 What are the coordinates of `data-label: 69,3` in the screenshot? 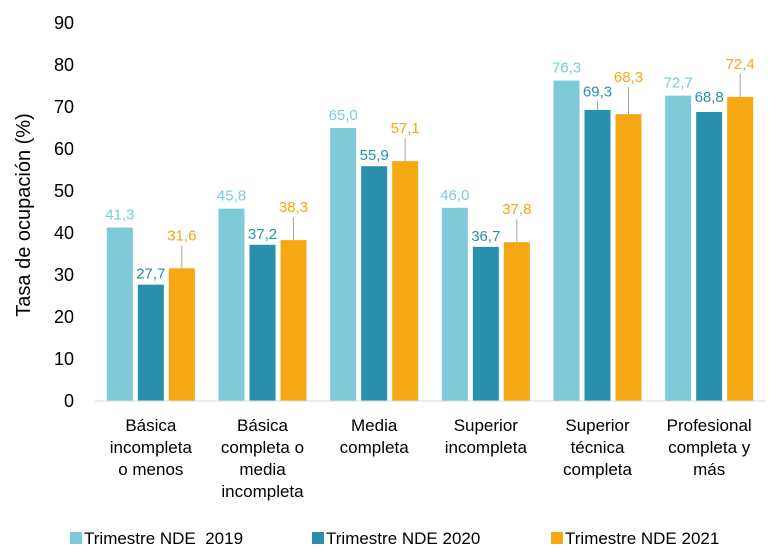 It's located at (597, 92).